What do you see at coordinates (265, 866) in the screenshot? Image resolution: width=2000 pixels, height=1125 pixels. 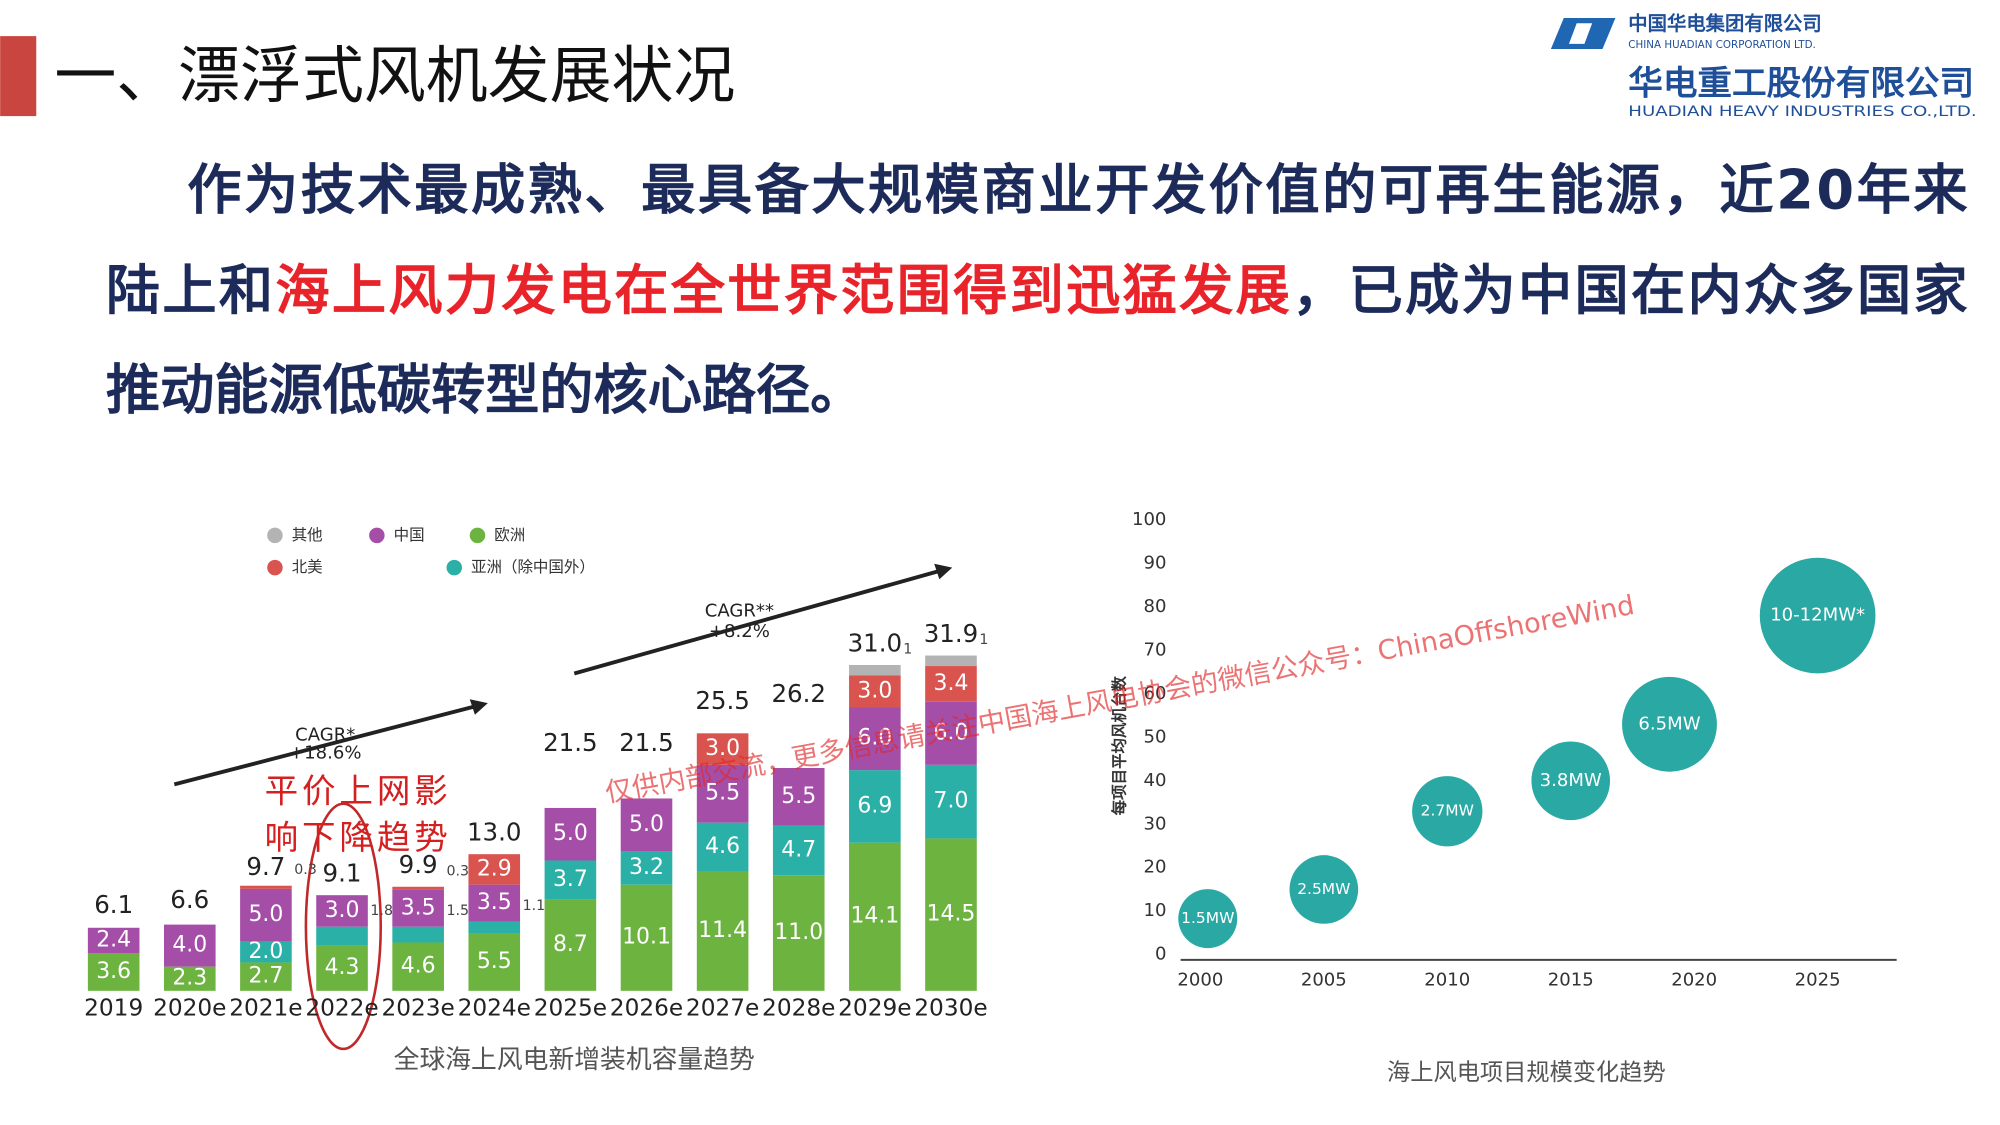 I see `total-label: 9.7` at bounding box center [265, 866].